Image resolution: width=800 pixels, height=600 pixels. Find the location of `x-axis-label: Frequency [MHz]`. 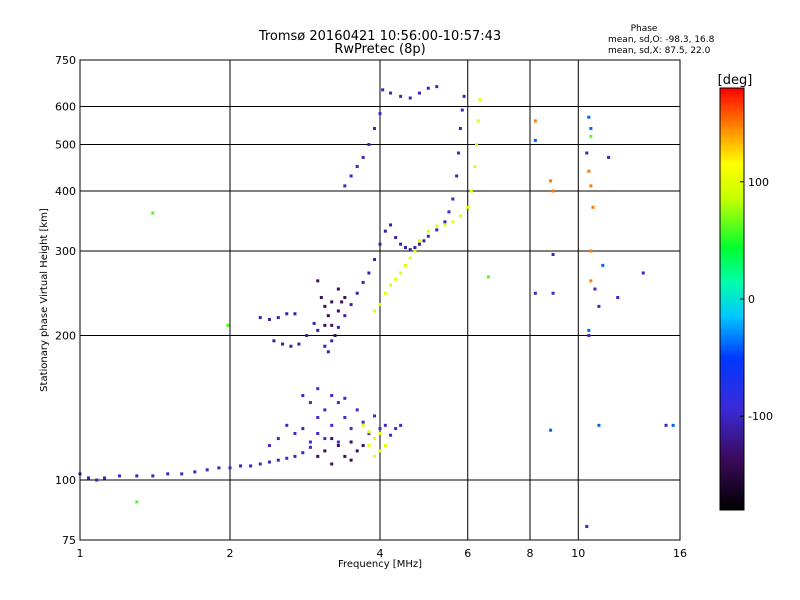

x-axis-label: Frequency [MHz] is located at coordinates (380, 564).